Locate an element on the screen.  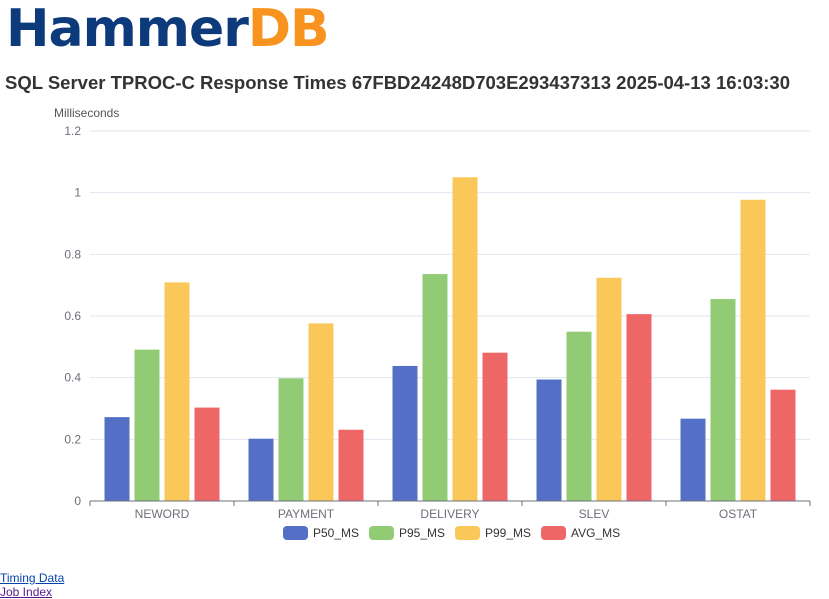
x-tick-label: OSTAT is located at coordinates (738, 514).